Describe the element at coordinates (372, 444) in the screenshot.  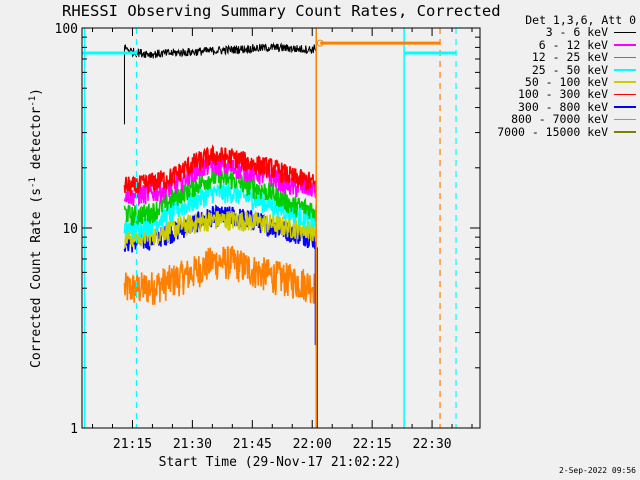
I see `x-tick-label: 22:15` at that location.